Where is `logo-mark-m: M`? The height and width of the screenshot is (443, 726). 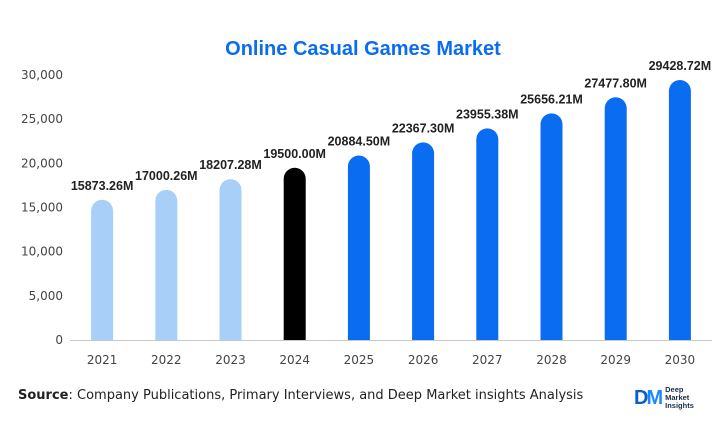
logo-mark-m: M is located at coordinates (654, 397).